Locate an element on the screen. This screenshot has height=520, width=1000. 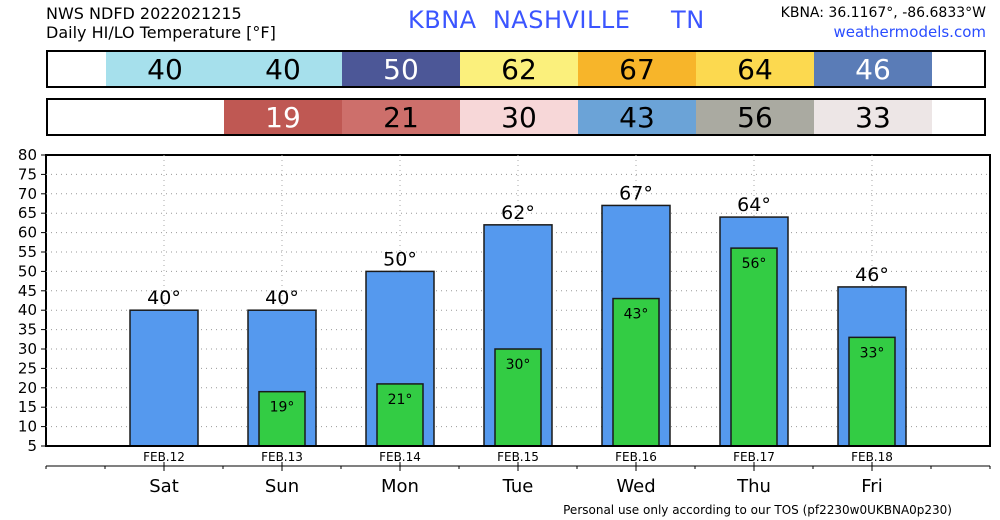
high-temp-cell-5: 67 is located at coordinates (637, 69).